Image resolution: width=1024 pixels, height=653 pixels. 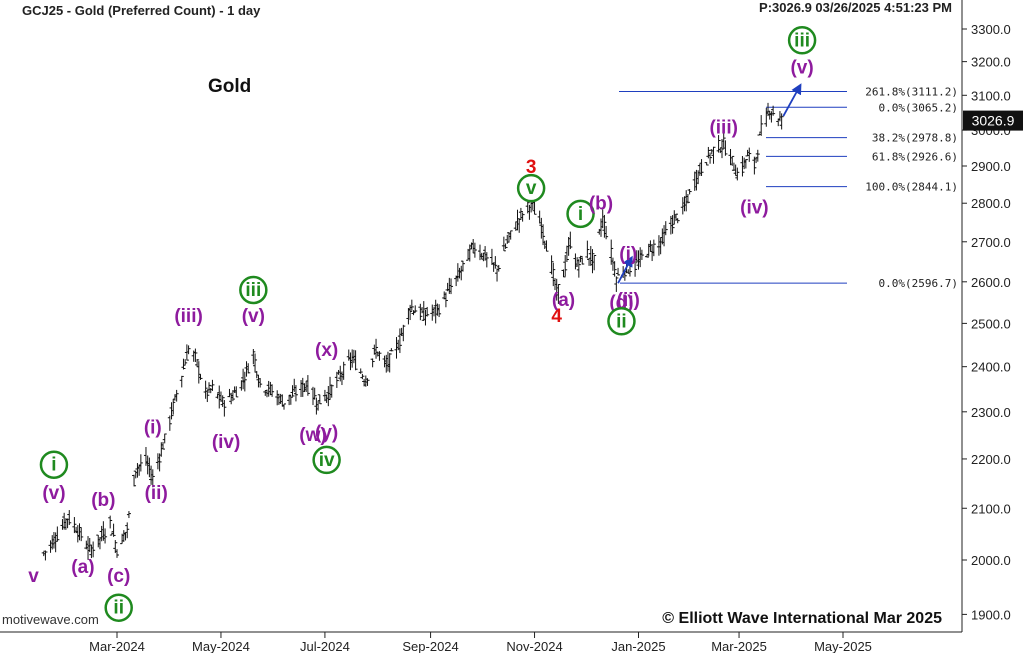 What do you see at coordinates (911, 187) in the screenshot?
I see `fib-level-label: 100.0%(2844.1)` at bounding box center [911, 187].